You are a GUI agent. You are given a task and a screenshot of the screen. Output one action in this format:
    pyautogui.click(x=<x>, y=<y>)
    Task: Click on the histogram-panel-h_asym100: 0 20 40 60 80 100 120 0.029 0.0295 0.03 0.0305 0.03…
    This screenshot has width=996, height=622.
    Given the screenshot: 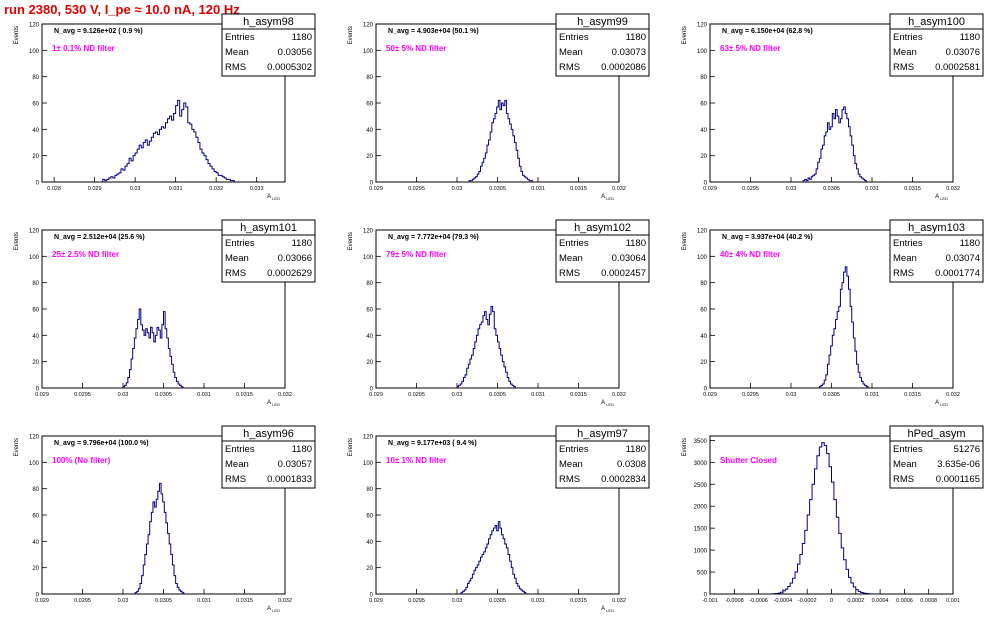 What is the action you would take?
    pyautogui.click(x=833, y=107)
    